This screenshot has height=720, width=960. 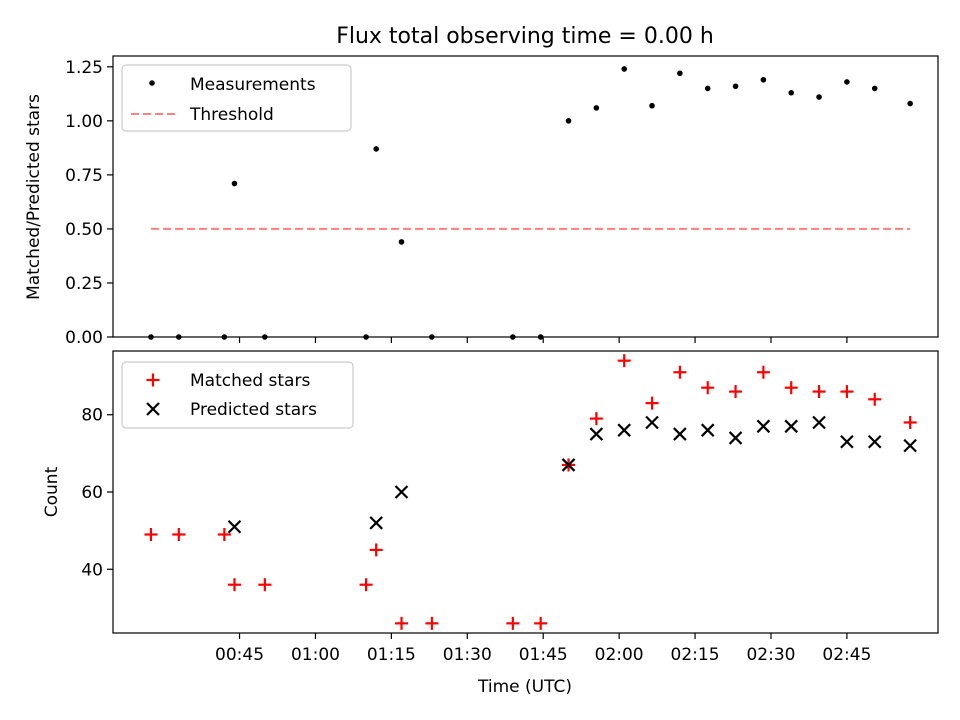 What do you see at coordinates (84, 338) in the screenshot?
I see `ratio-y-tick-label: 0.00` at bounding box center [84, 338].